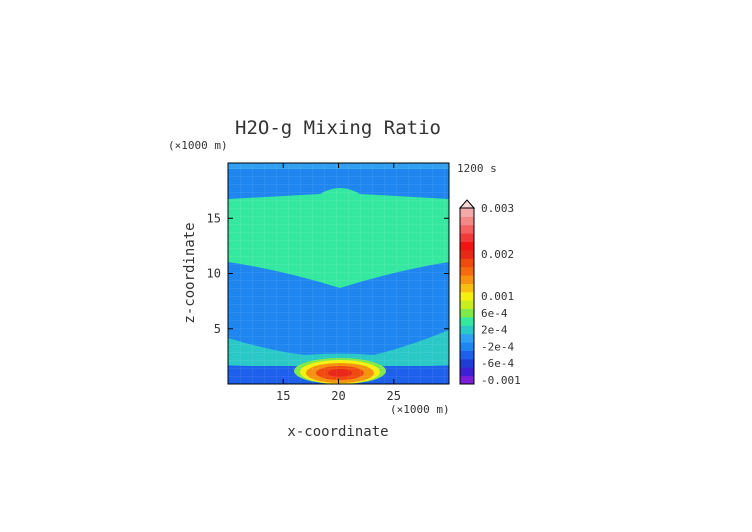 The width and height of the screenshot is (752, 532). Describe the element at coordinates (214, 218) in the screenshot. I see `y-tick-label: 15` at that location.